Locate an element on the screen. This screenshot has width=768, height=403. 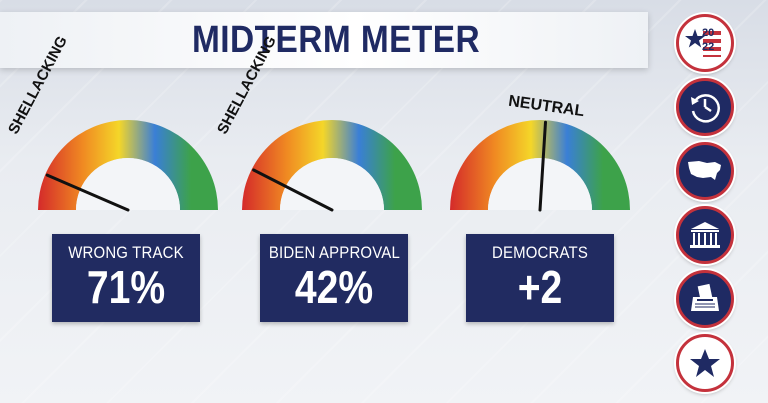
title-bar is located at coordinates (324, 40).